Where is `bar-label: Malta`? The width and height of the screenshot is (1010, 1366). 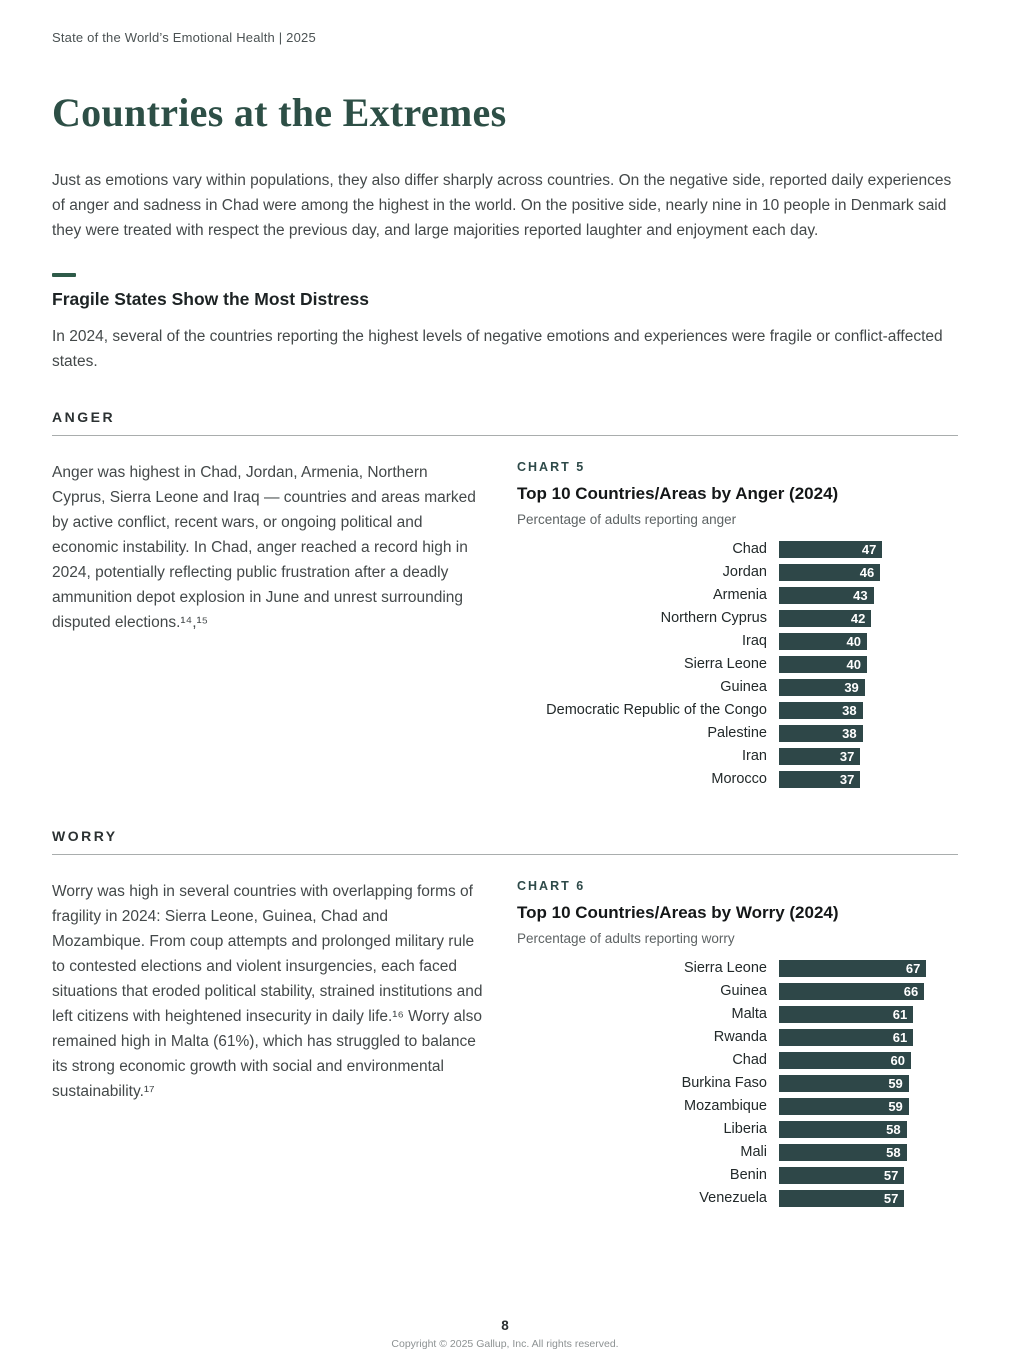 bar-label: Malta is located at coordinates (749, 1014).